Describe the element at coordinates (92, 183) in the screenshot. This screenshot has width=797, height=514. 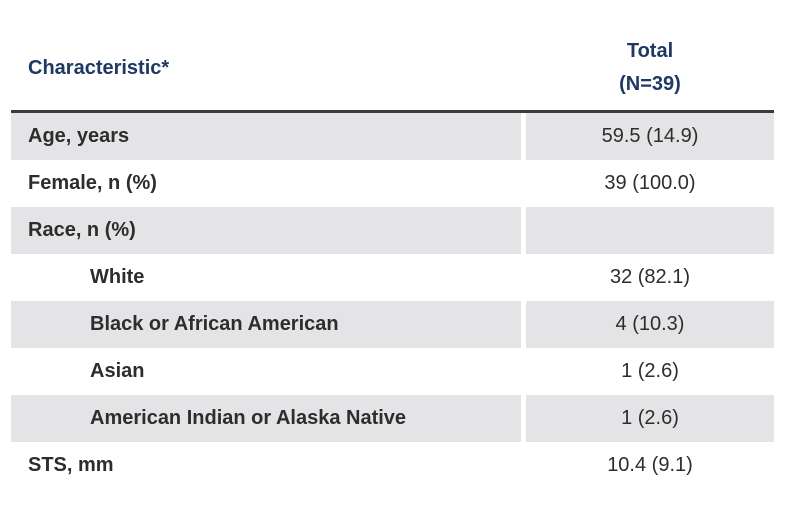
I see `row-label: Female, n (%)` at that location.